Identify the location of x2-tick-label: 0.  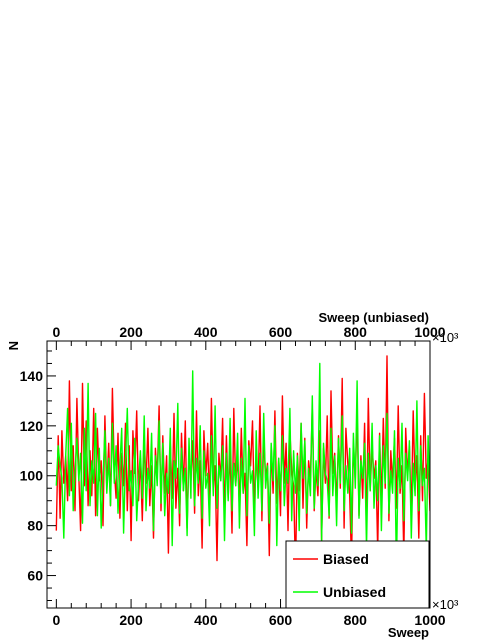
(56, 332).